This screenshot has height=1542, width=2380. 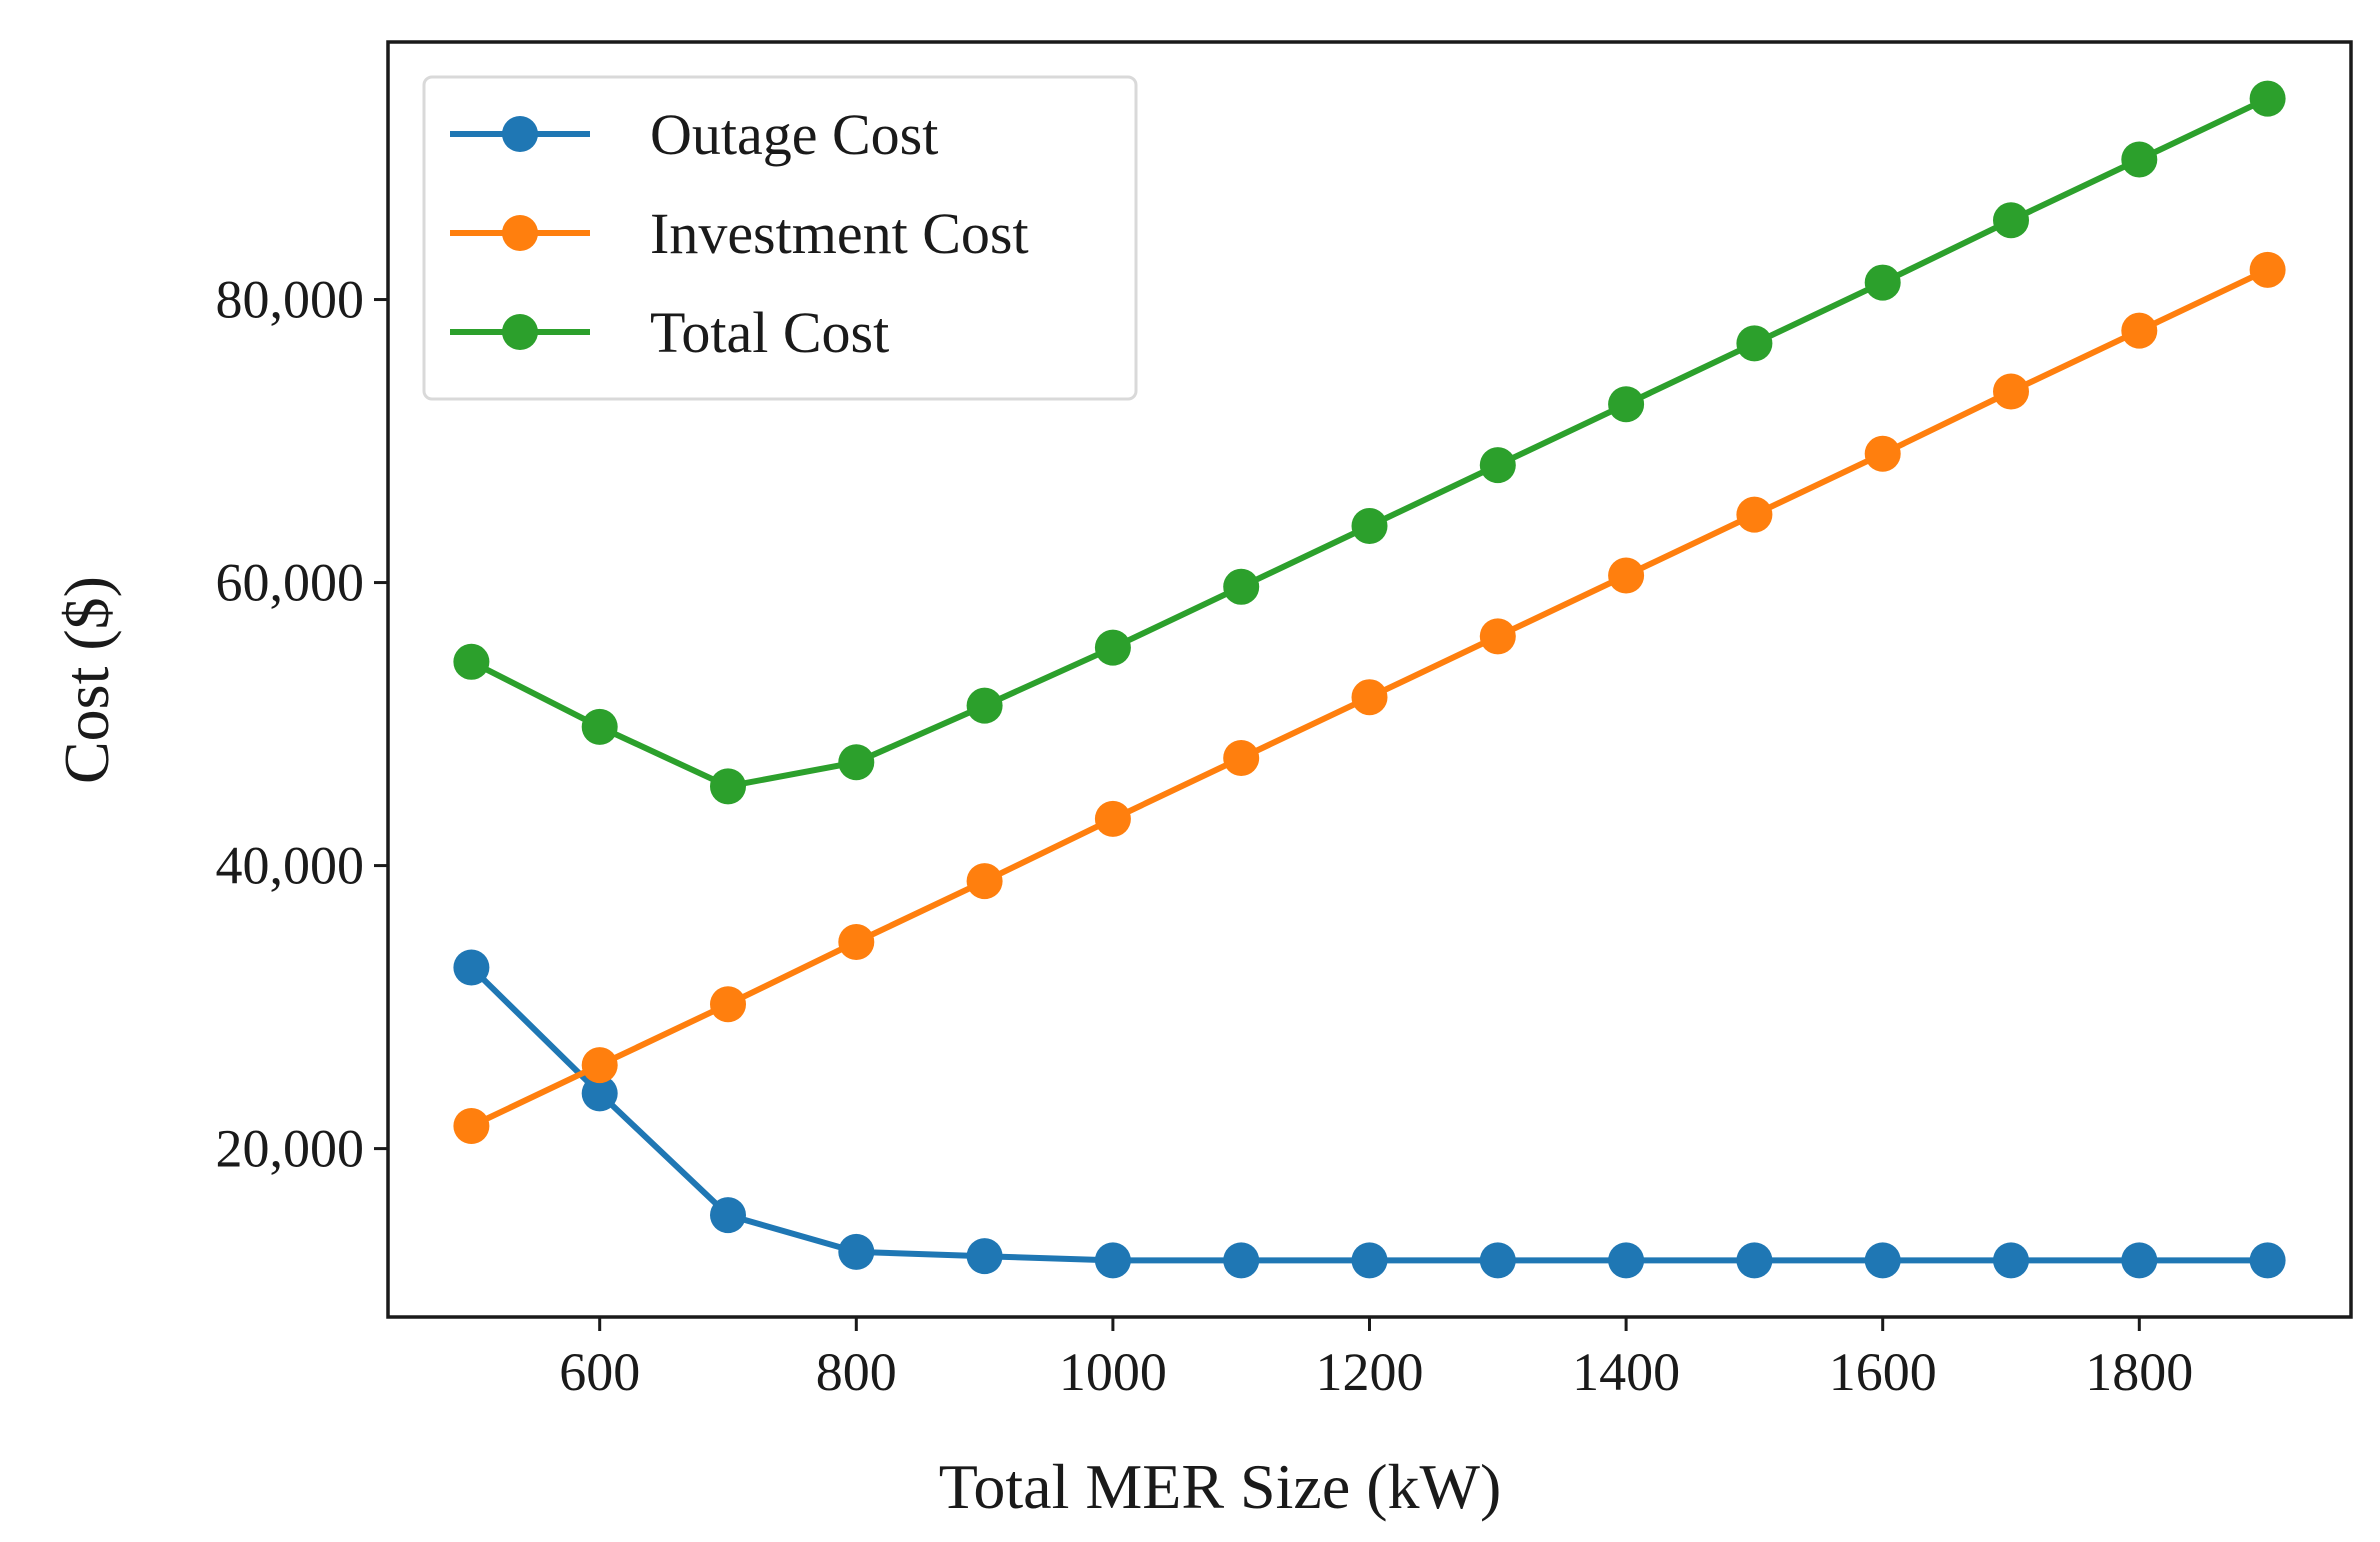 I want to click on legend: Outage Cost Investment Cost Total Cost, so click(x=780, y=238).